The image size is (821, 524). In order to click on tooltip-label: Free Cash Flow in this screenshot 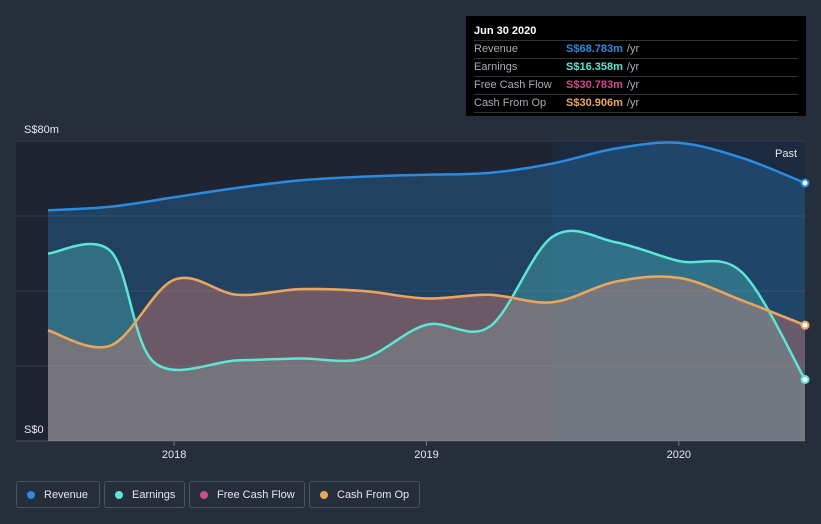, I will do `click(513, 85)`.